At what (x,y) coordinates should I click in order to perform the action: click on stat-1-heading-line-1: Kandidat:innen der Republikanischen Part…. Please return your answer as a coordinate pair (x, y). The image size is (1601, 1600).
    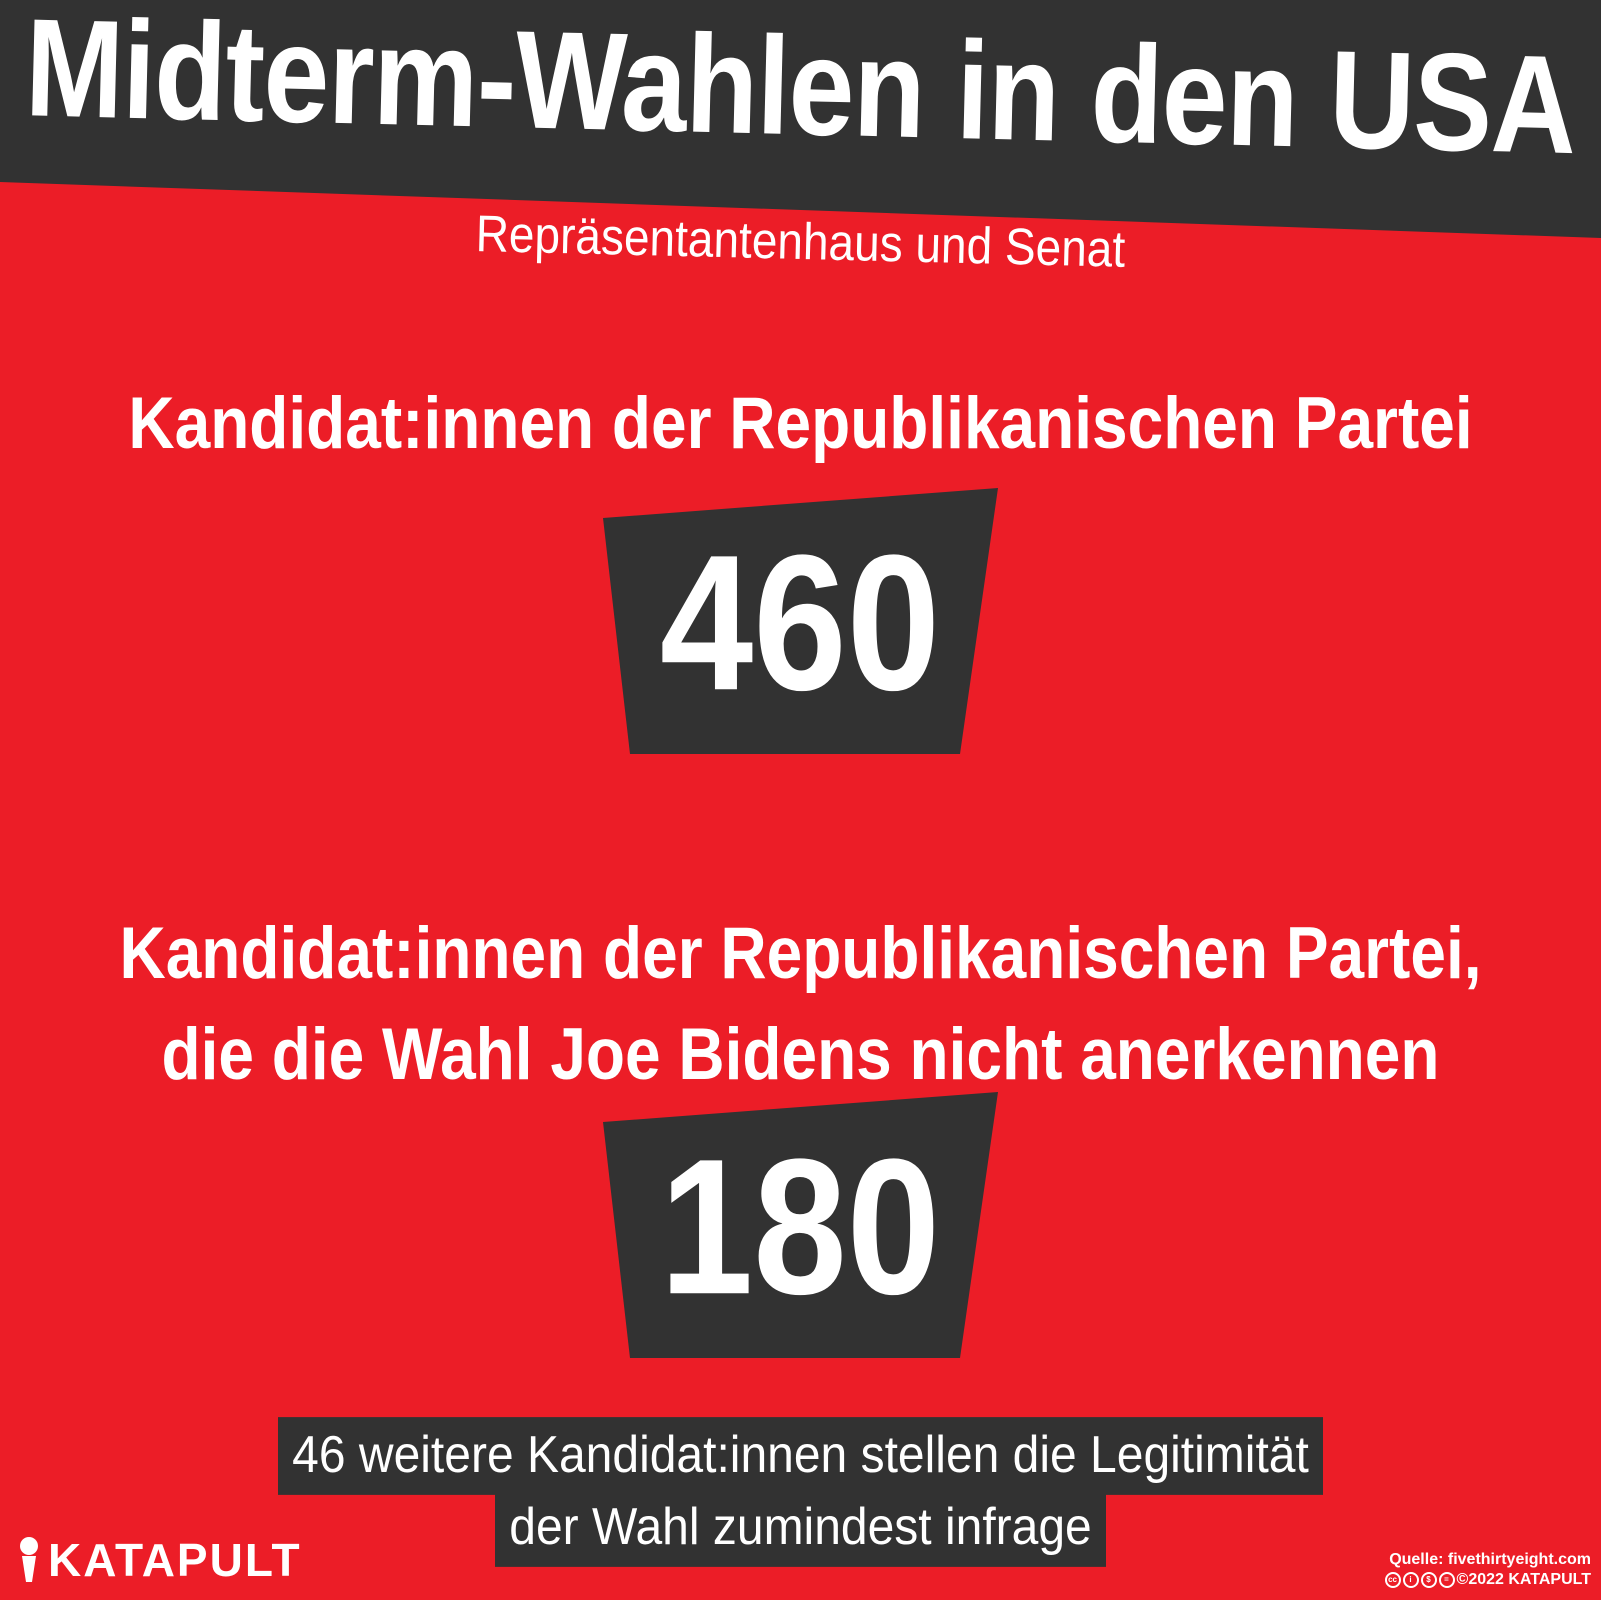
    Looking at the image, I should click on (800, 422).